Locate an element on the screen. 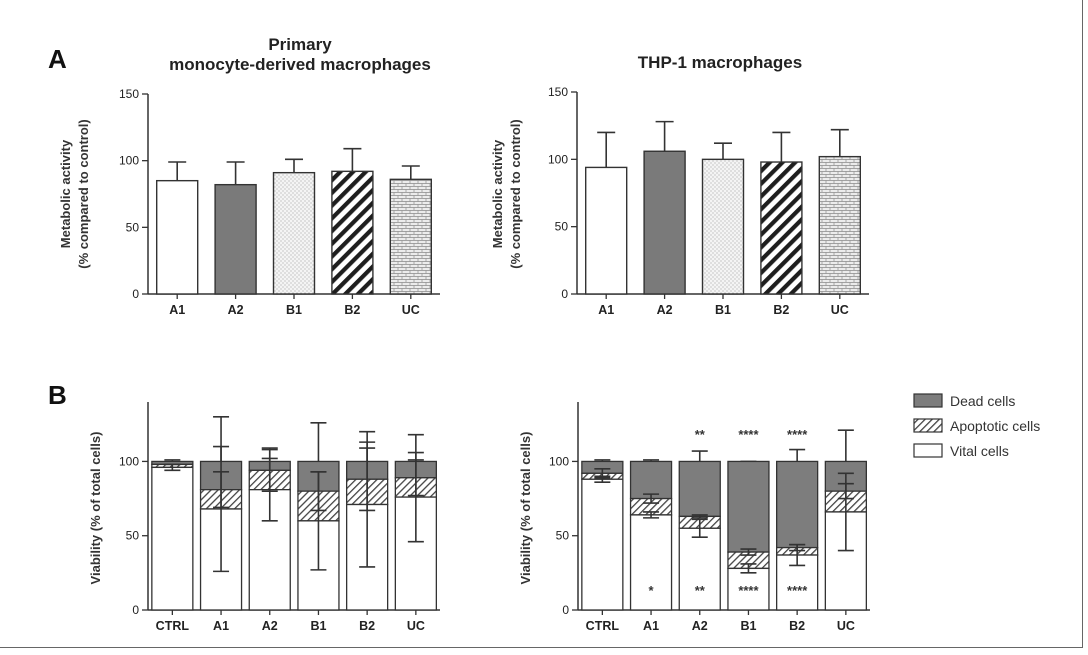 This screenshot has width=1088, height=655. legend: Dead cells Apoptotic cells Vital cells is located at coordinates (976, 426).